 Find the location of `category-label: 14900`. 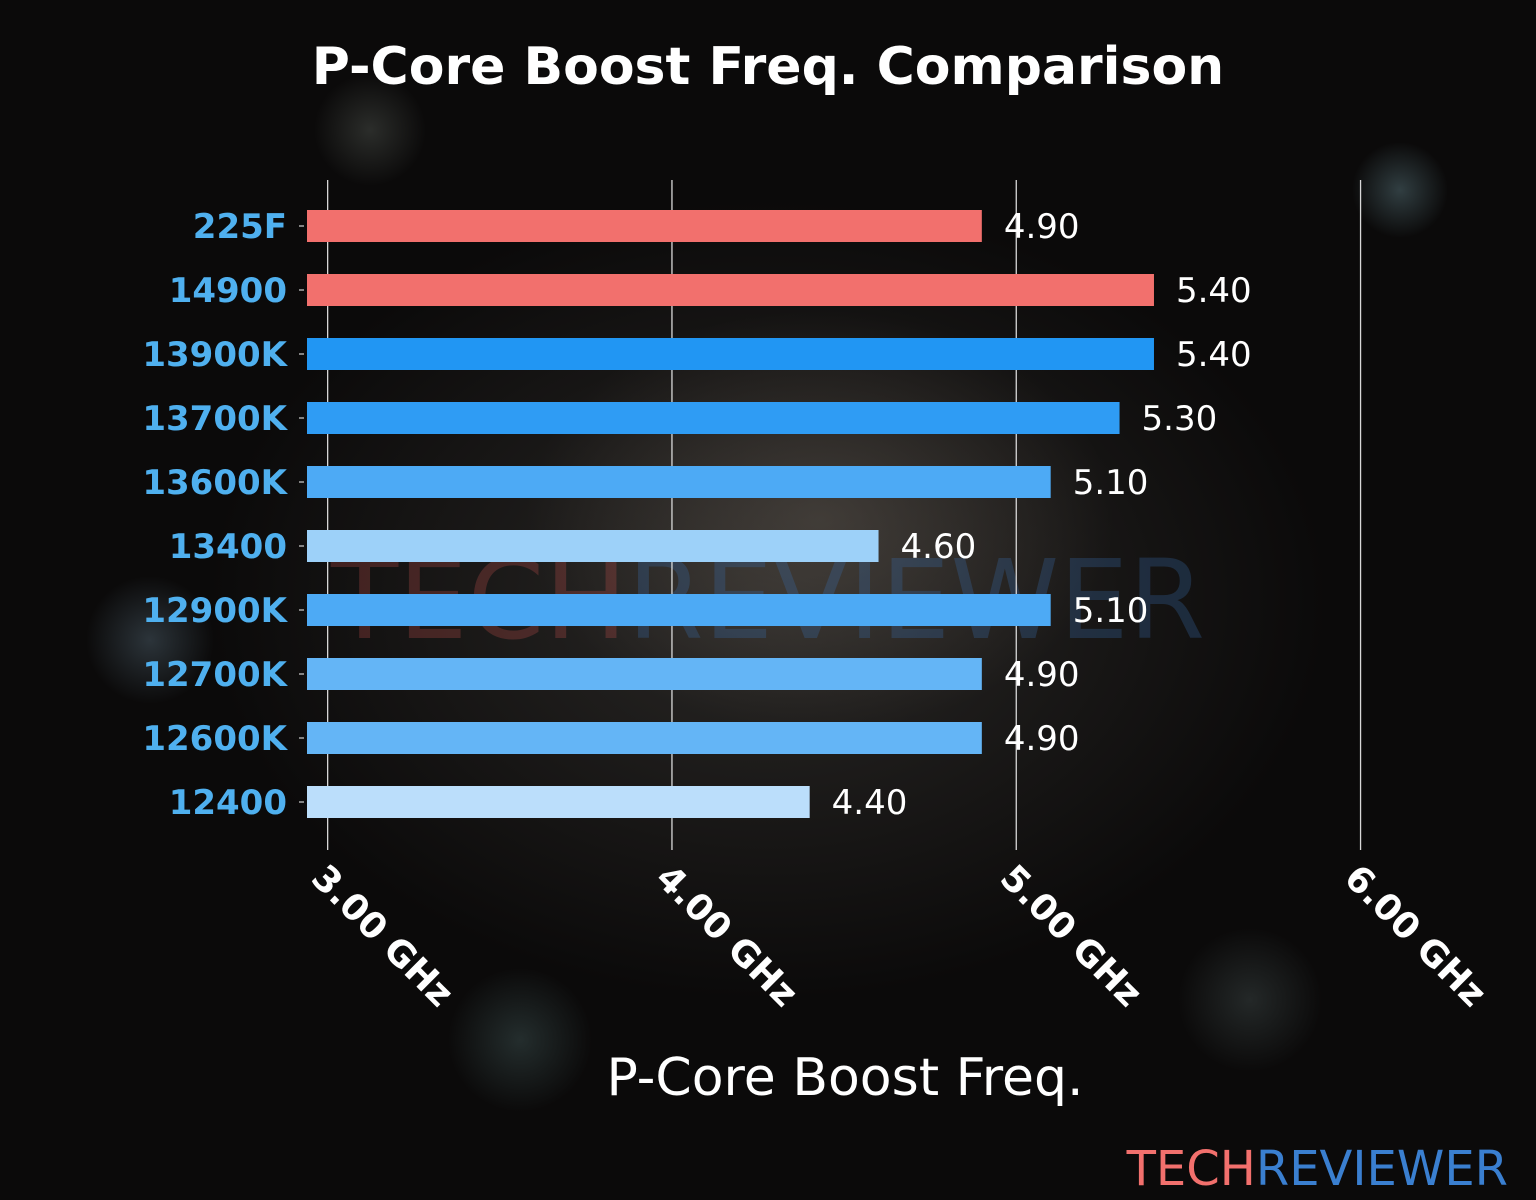

category-label: 14900 is located at coordinates (228, 291).